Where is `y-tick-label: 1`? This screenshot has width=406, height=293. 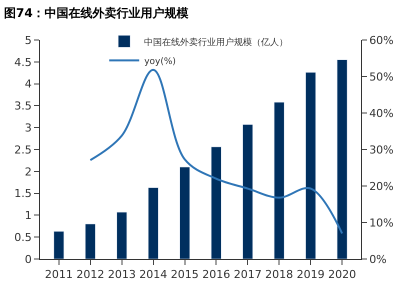 y-tick-label: 1 is located at coordinates (28, 215).